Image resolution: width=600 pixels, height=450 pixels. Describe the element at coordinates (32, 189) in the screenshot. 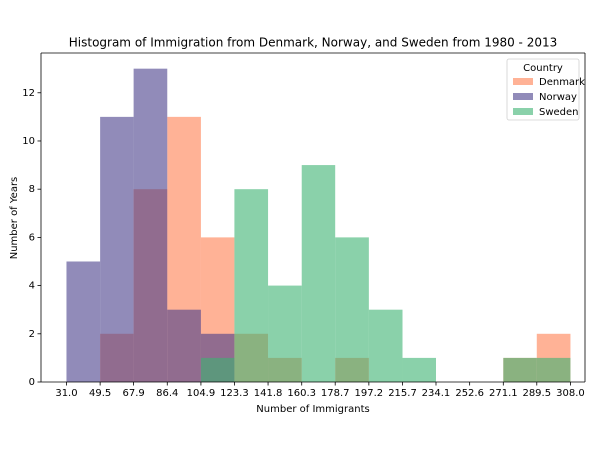

I see `y-tick-label: 8` at that location.